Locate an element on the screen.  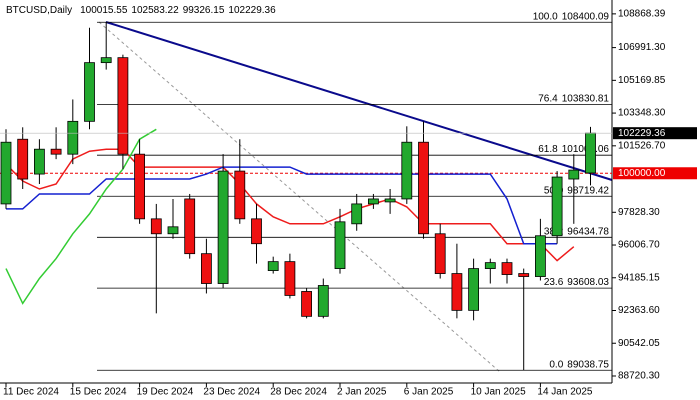
y-tick-label: 92363.60 is located at coordinates (639, 310).